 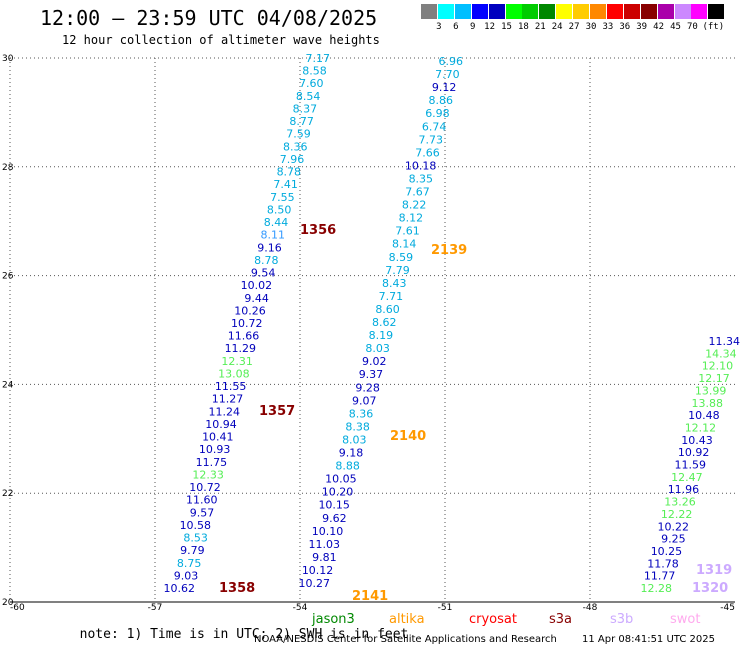 I want to click on wave-height-value: 9.03, so click(x=186, y=575).